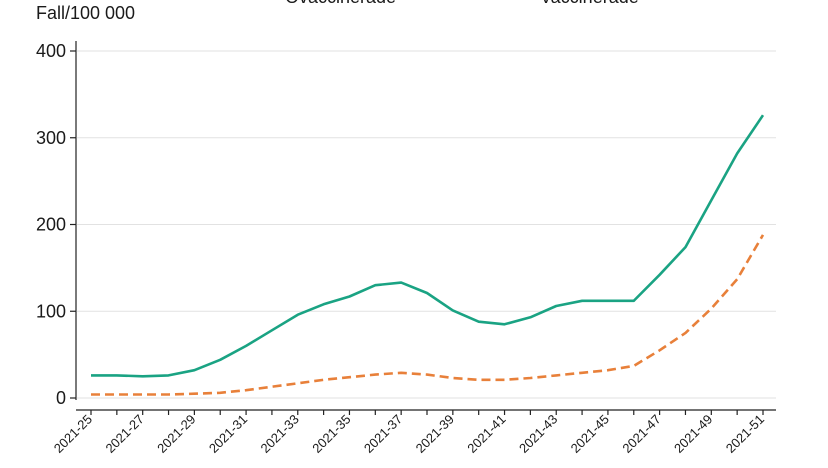  What do you see at coordinates (61, 398) in the screenshot?
I see `y-tick-label: 0` at bounding box center [61, 398].